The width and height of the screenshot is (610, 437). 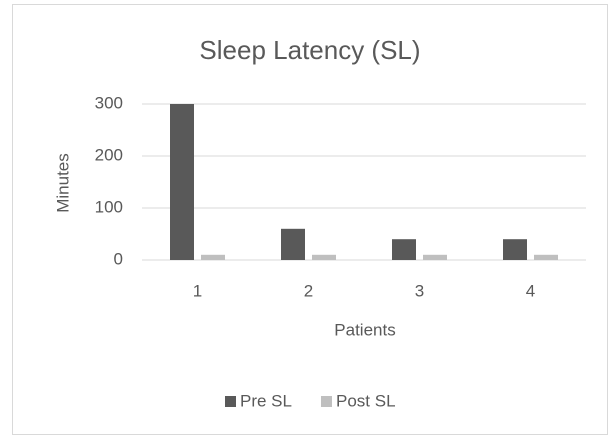 I want to click on y-tick-label: 200, so click(x=109, y=154).